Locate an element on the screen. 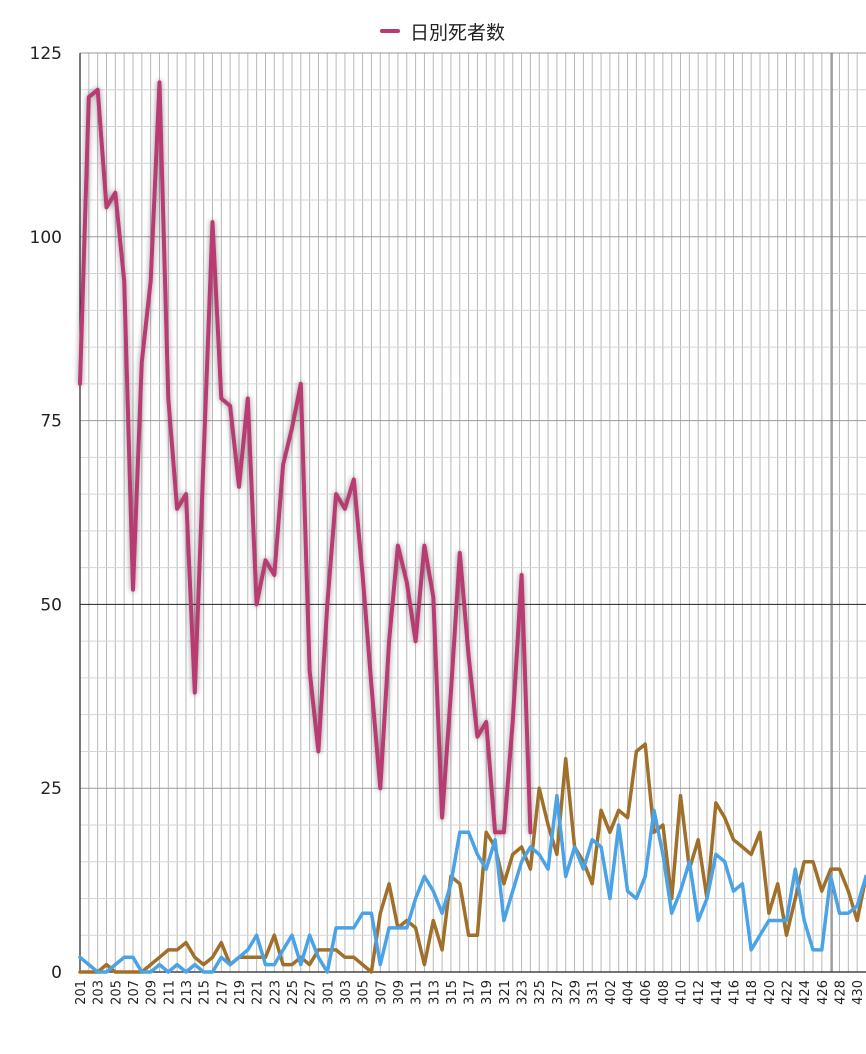 Image resolution: width=866 pixels, height=1054 pixels. x-tick-label: 422 is located at coordinates (788, 992).